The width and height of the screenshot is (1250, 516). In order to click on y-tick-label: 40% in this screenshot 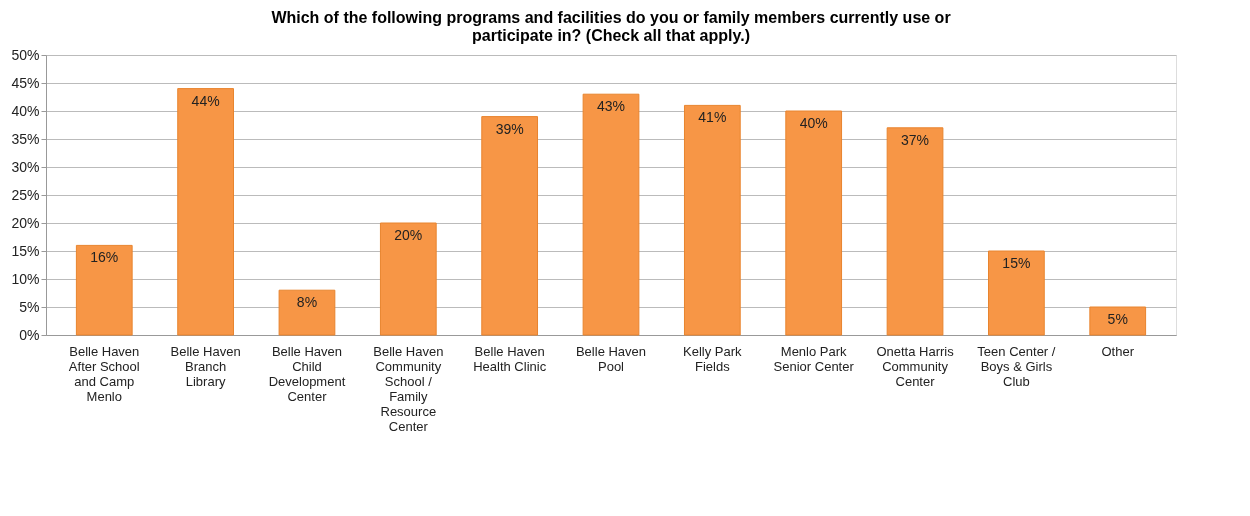, I will do `click(25, 110)`.